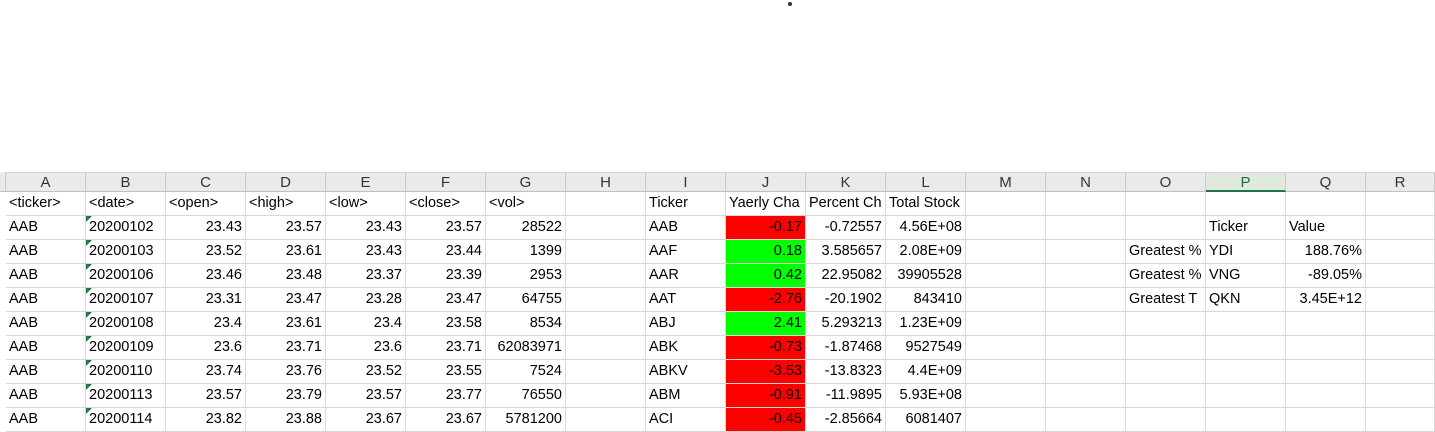 This screenshot has width=1435, height=432. What do you see at coordinates (126, 396) in the screenshot?
I see `data-cell: 20200113` at bounding box center [126, 396].